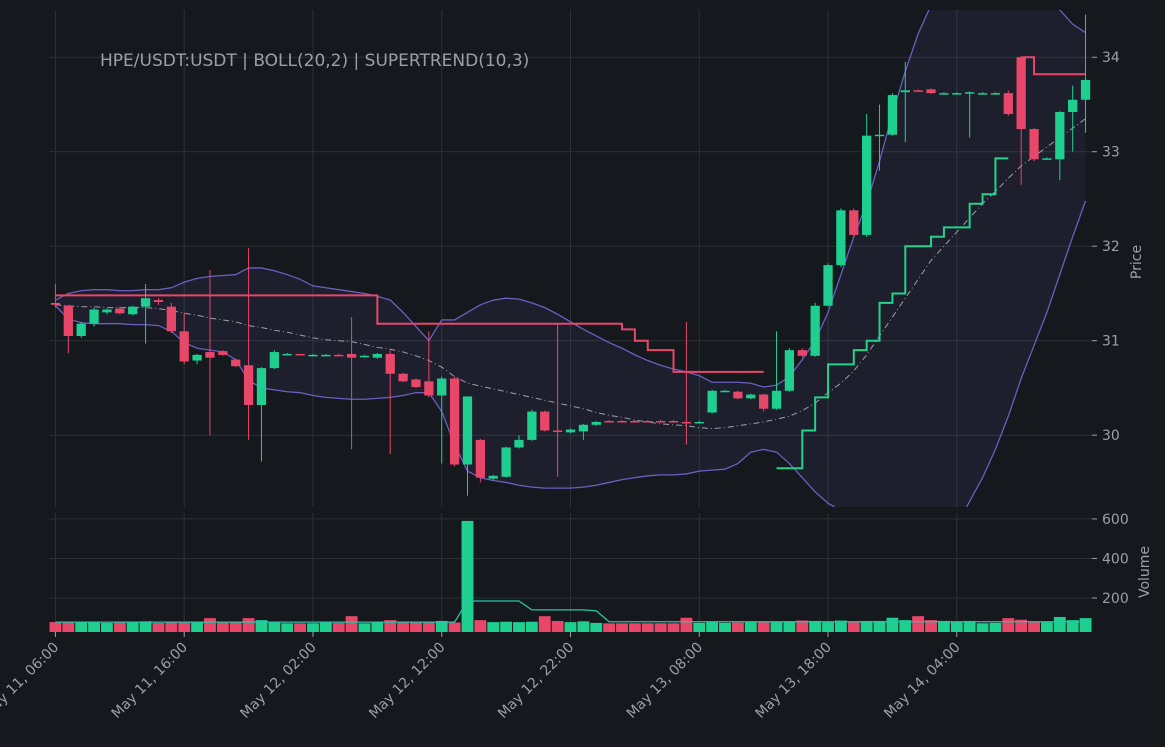  I want to click on volume-axis-label: Volume, so click(1145, 572).